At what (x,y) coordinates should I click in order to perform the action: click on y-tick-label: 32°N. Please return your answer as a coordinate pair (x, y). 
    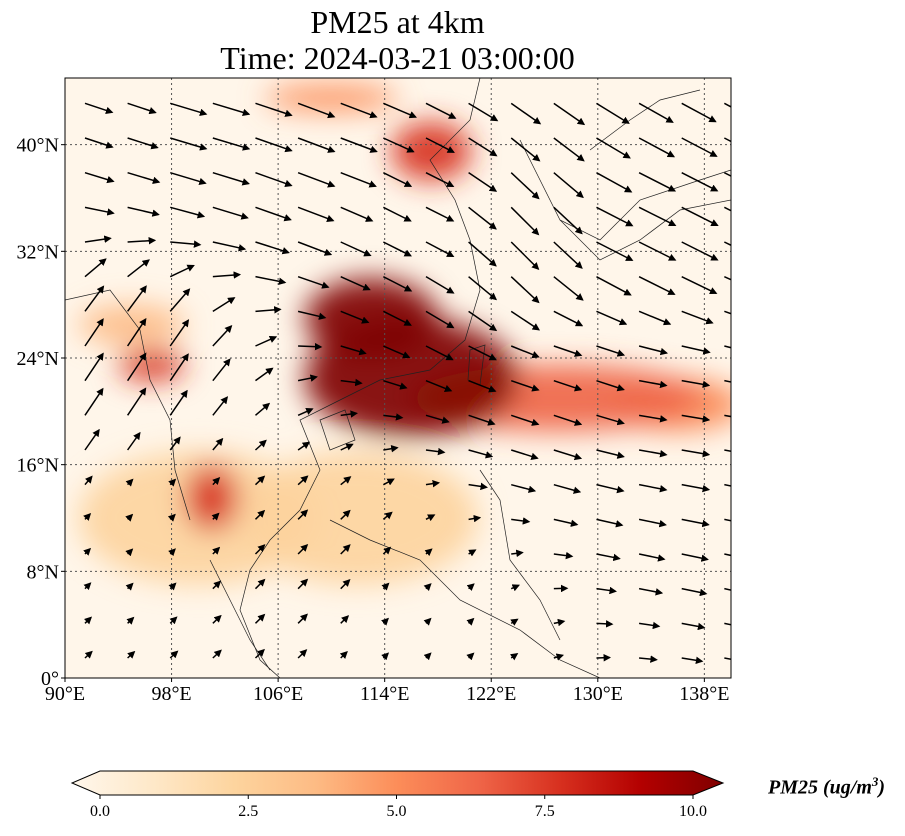
    Looking at the image, I should click on (38, 252).